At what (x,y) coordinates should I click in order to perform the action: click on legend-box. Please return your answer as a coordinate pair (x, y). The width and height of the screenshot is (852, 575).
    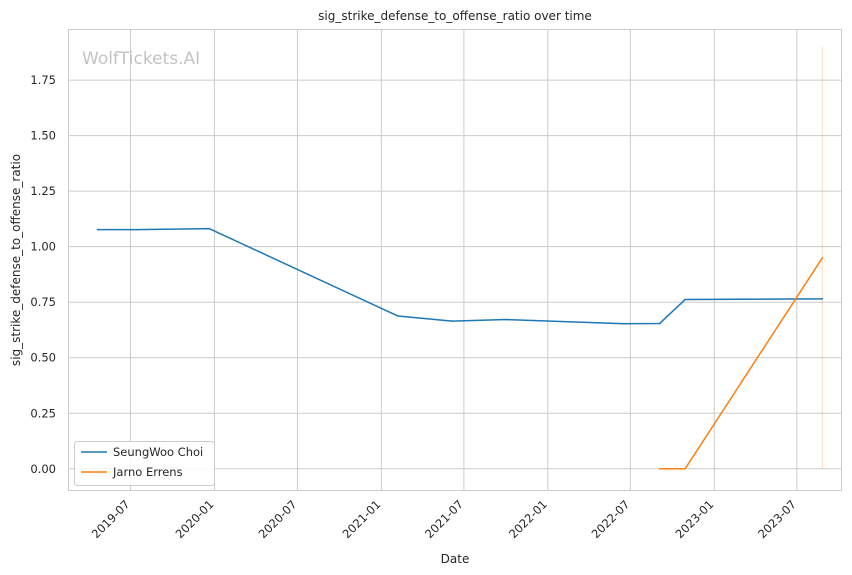
    Looking at the image, I should click on (144, 463).